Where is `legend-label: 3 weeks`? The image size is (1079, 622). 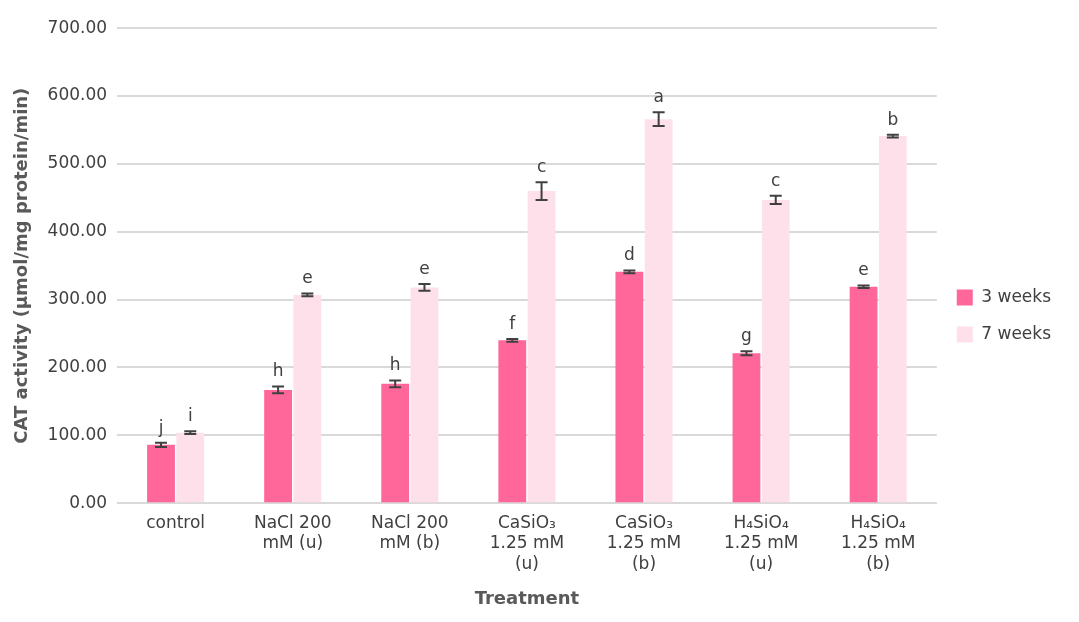 legend-label: 3 weeks is located at coordinates (1016, 295).